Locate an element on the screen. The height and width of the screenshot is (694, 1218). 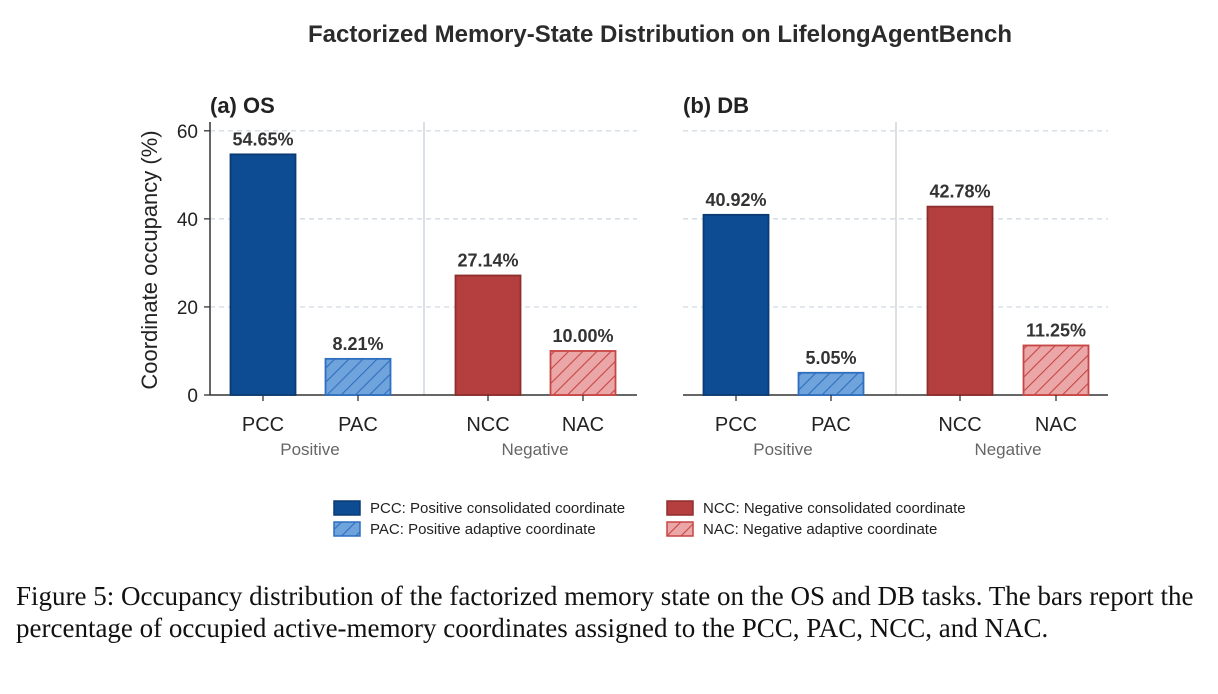
panel-title: (b) DB is located at coordinates (716, 105).